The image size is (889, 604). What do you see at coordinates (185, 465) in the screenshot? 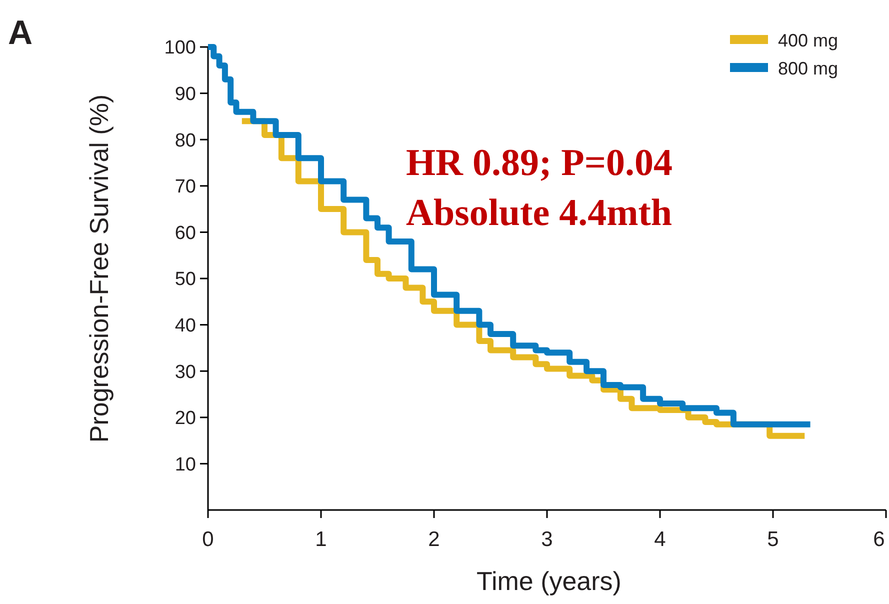
I see `y-tick-label: 10` at bounding box center [185, 465].